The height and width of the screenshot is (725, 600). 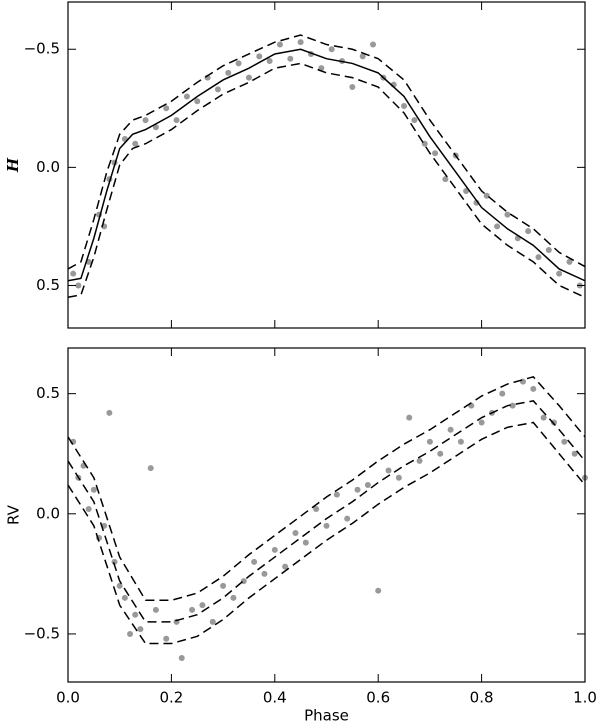 I want to click on x-tick-label: 0.0, so click(x=68, y=698).